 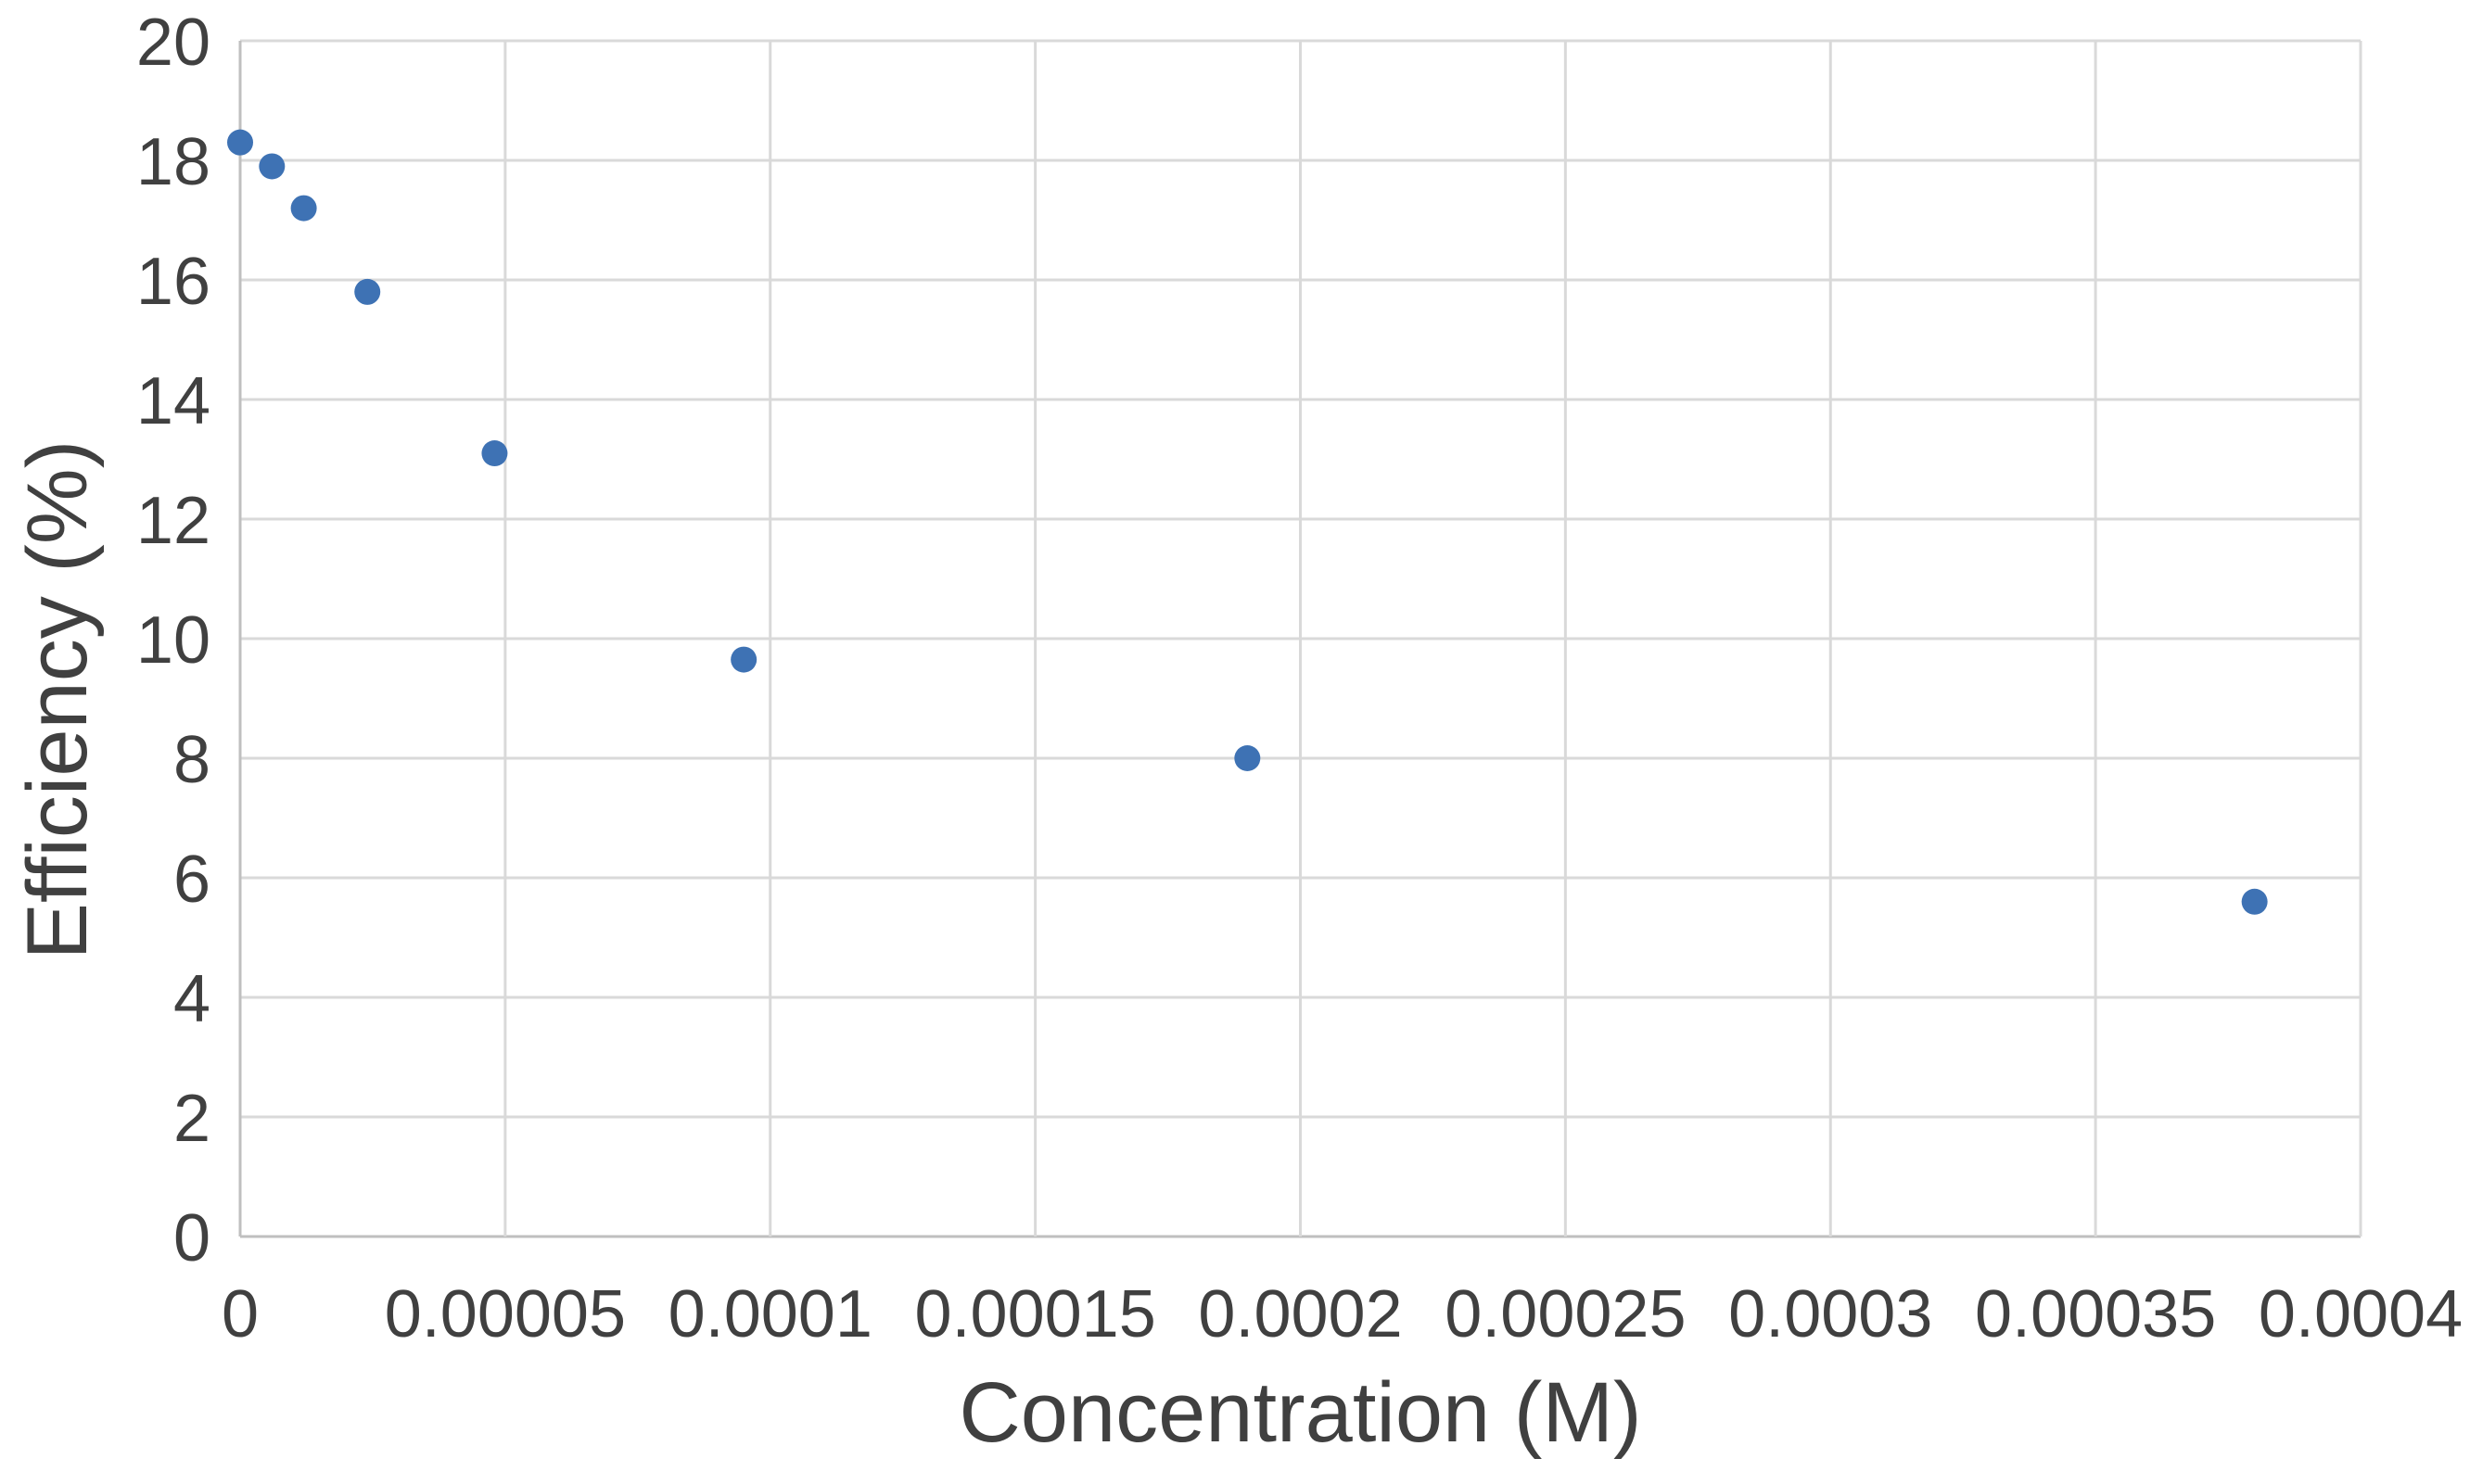 I want to click on y-tick-label: 20, so click(x=173, y=43).